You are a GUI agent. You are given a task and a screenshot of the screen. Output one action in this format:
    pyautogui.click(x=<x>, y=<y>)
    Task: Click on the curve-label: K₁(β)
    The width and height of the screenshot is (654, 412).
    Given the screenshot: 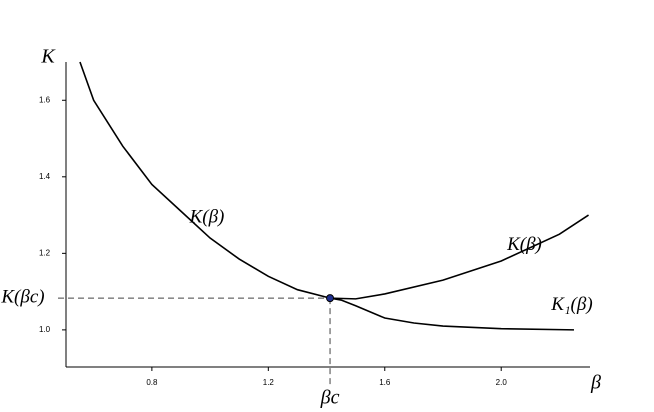 What is the action you would take?
    pyautogui.click(x=571, y=304)
    